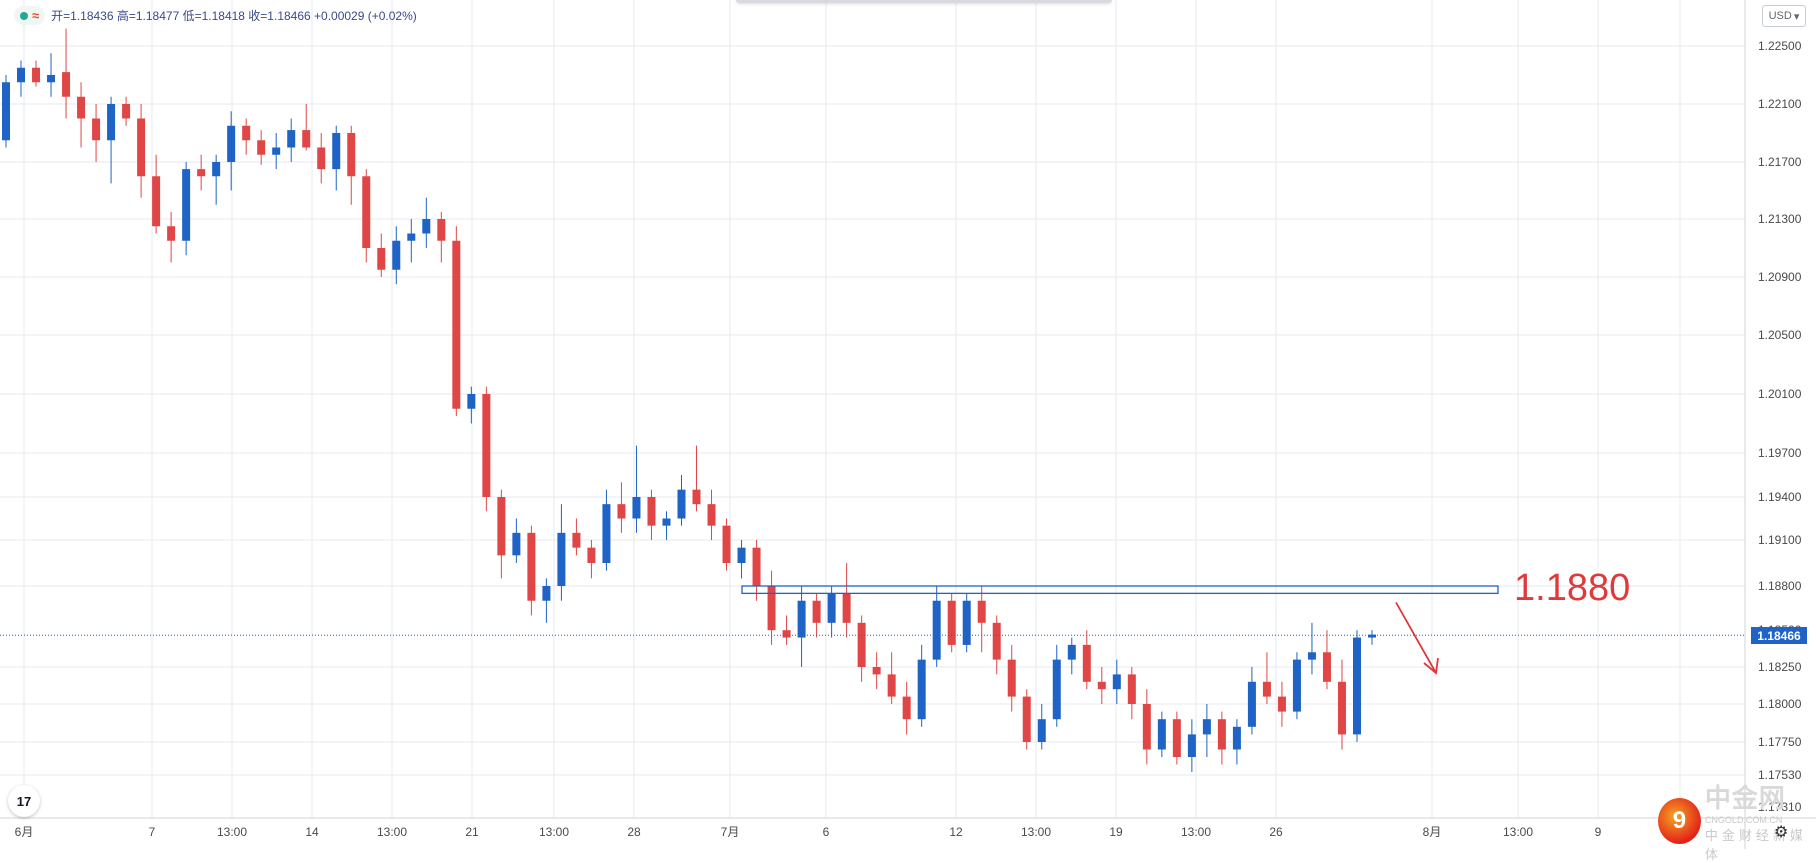 This screenshot has width=1816, height=863. I want to click on panel-drag-handle, so click(924, 1).